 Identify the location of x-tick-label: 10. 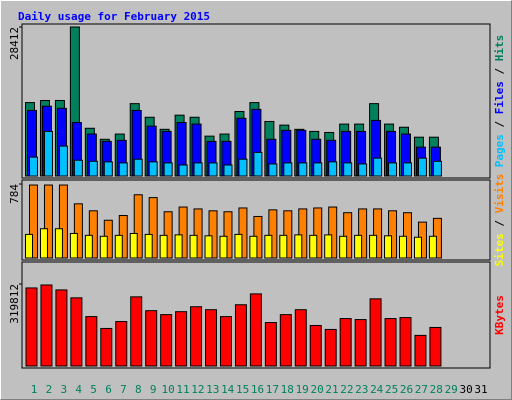
(167, 389).